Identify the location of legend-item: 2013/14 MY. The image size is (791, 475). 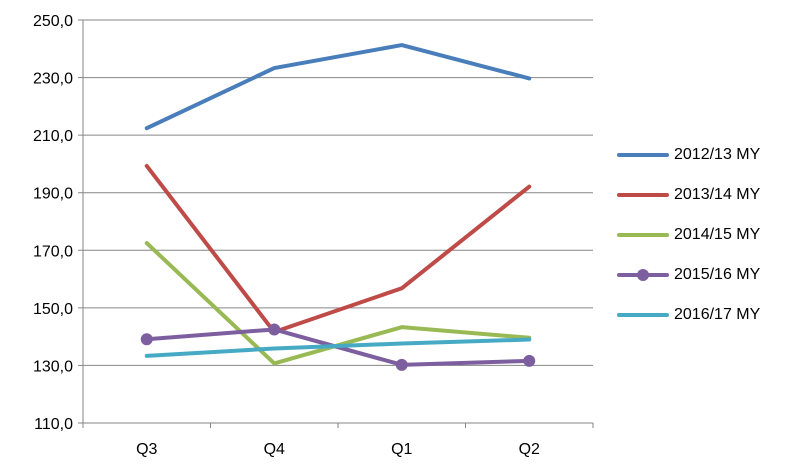
(702, 205).